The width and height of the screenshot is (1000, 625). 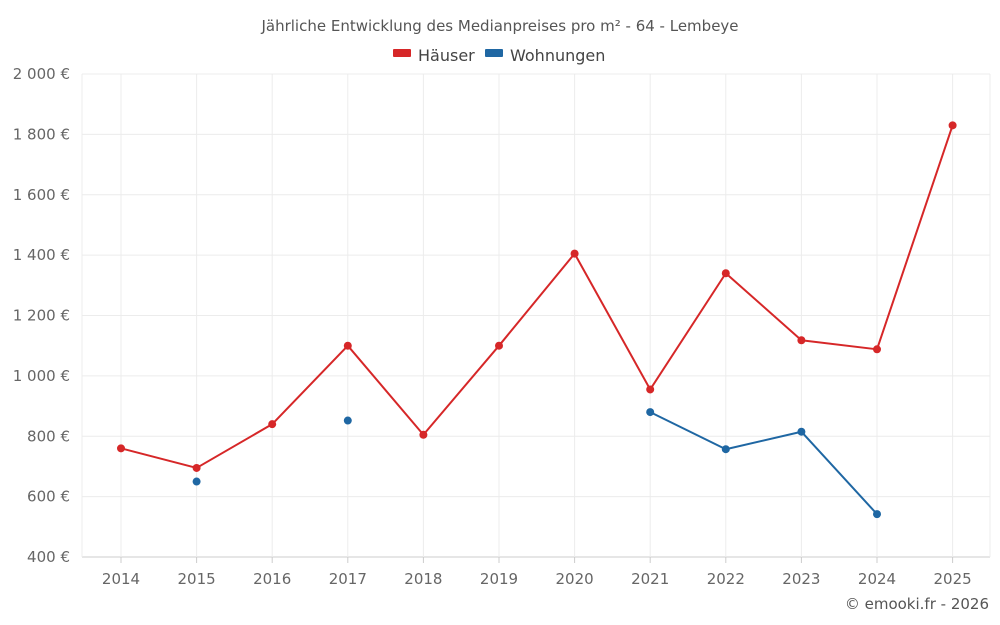 I want to click on data-point-haeuser-2020, so click(x=574, y=253).